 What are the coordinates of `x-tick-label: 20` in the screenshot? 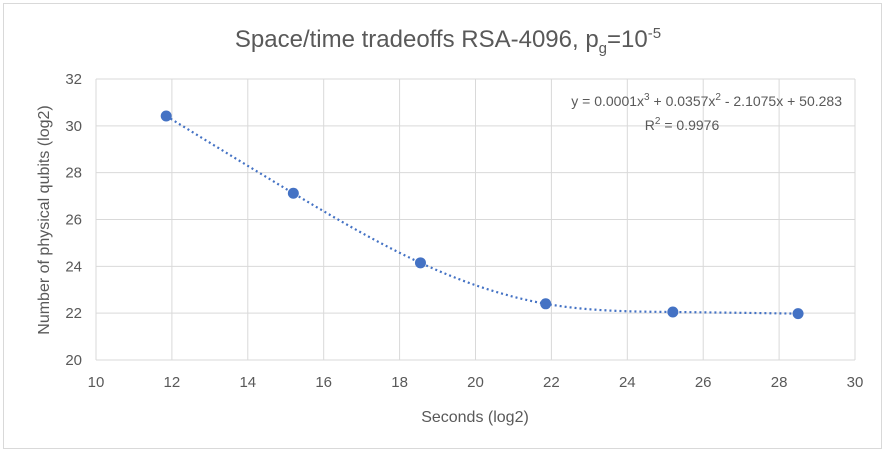 It's located at (475, 382).